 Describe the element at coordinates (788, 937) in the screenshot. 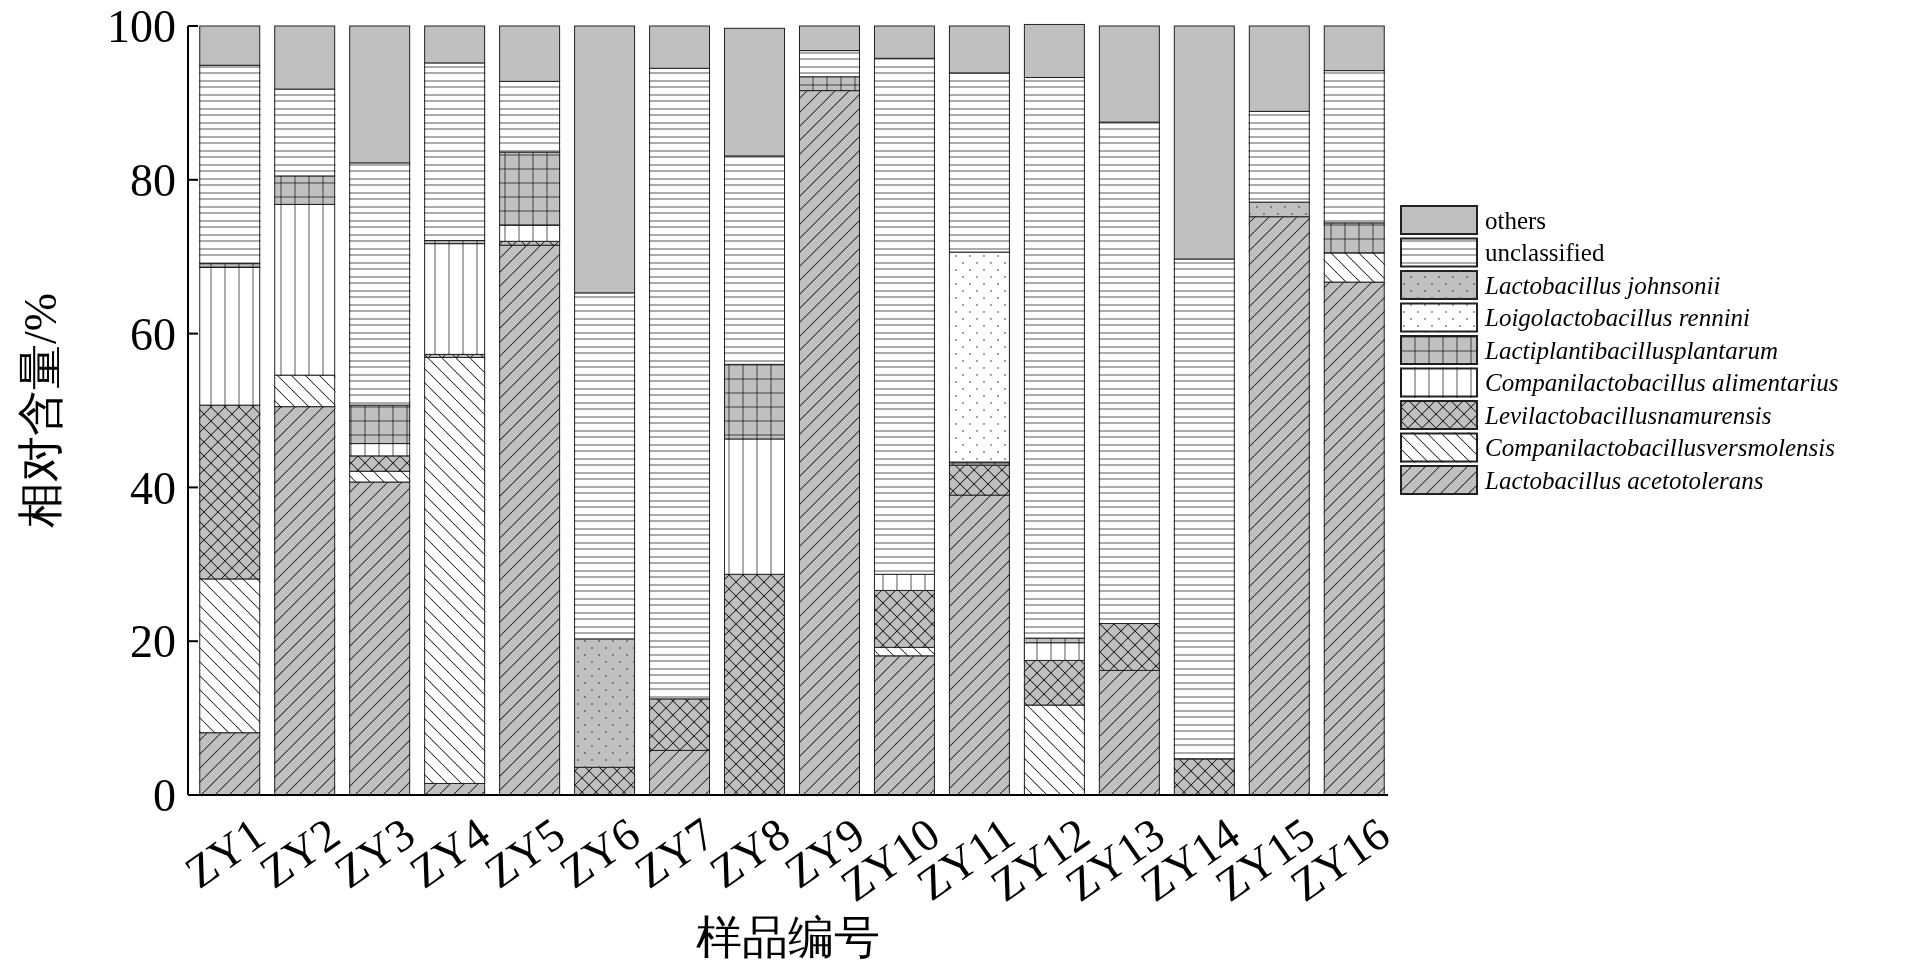

I see `x-axis-title: 样品编号` at that location.